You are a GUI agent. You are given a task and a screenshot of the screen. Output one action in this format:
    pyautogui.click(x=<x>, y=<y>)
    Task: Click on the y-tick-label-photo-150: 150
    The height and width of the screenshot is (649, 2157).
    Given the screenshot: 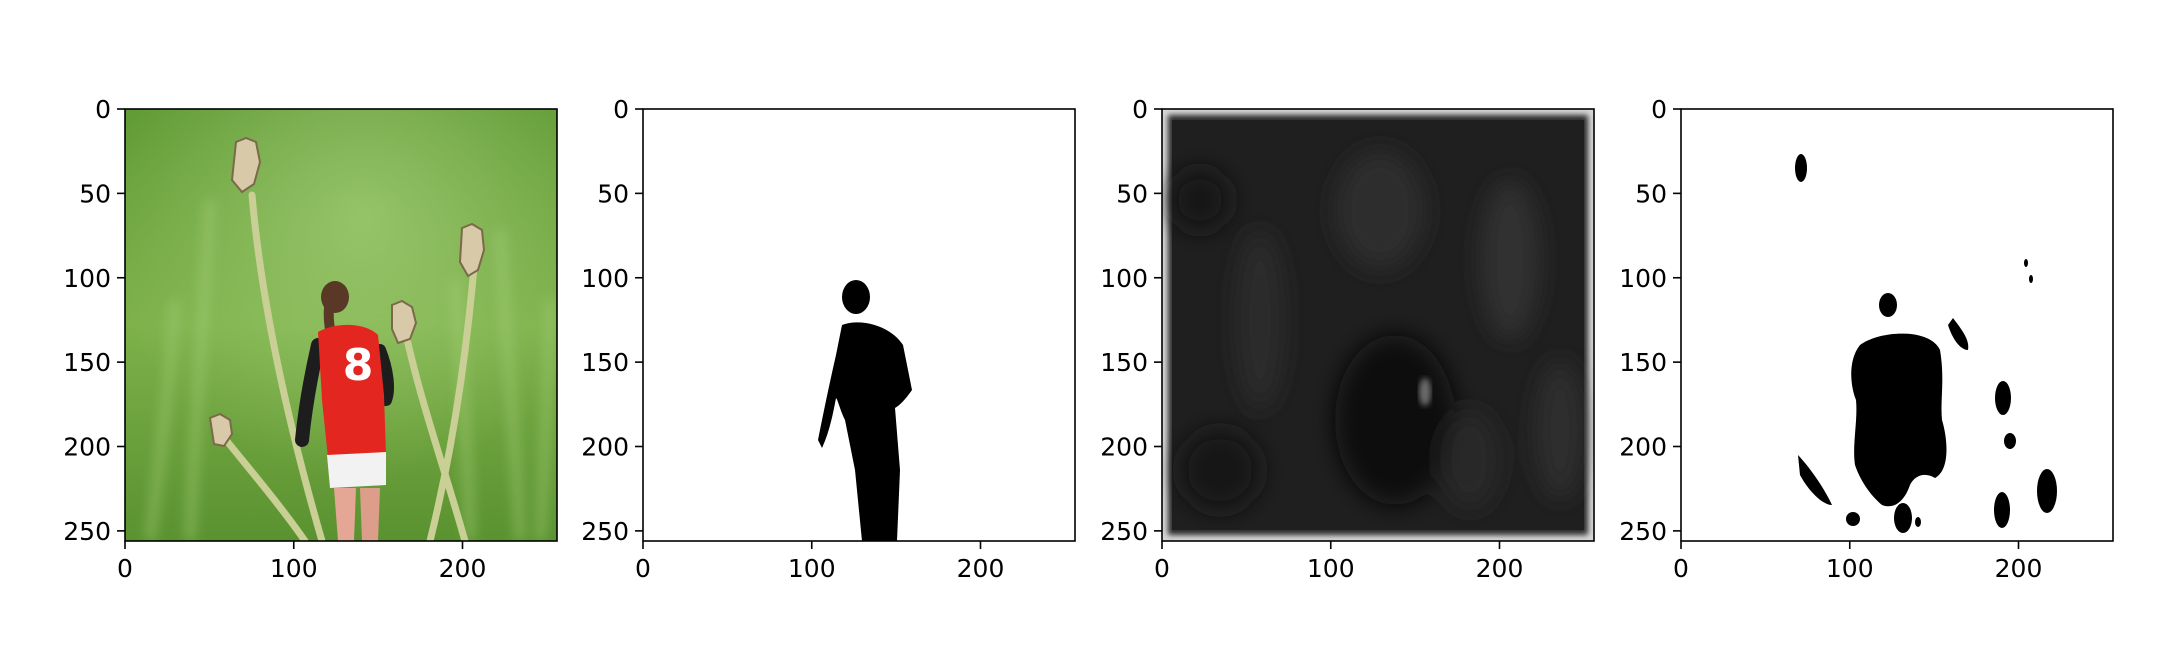 What is the action you would take?
    pyautogui.click(x=87, y=362)
    